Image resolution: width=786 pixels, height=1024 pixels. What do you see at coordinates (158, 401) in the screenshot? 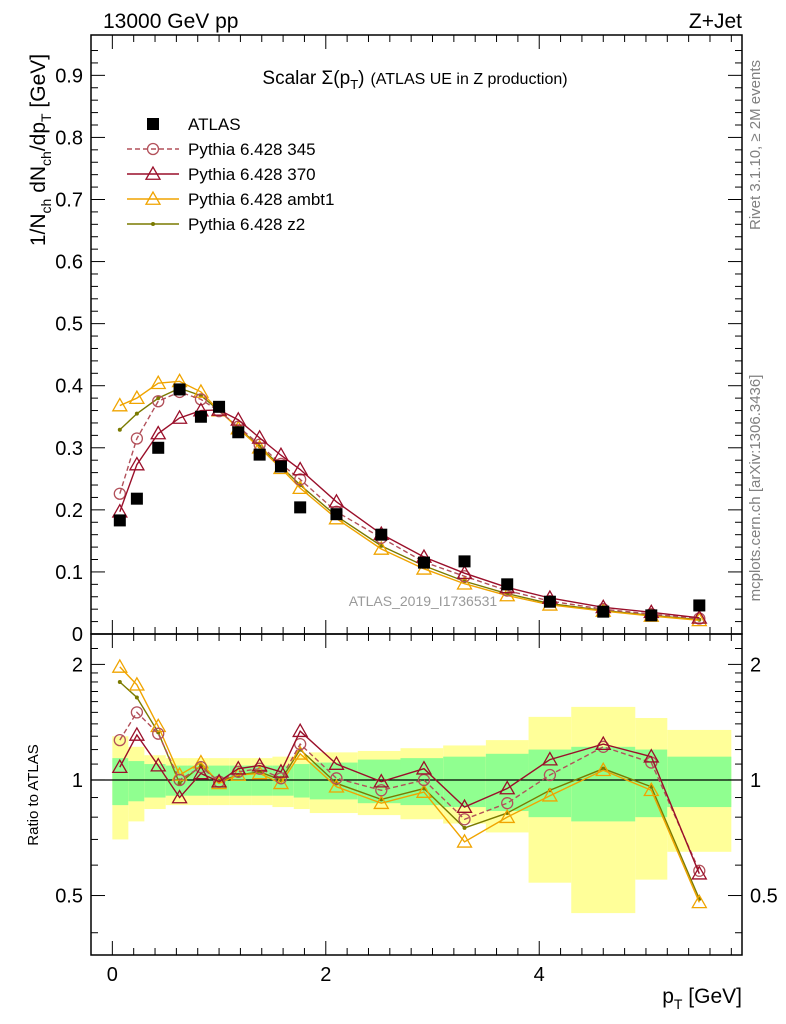
I see `point-p345` at bounding box center [158, 401].